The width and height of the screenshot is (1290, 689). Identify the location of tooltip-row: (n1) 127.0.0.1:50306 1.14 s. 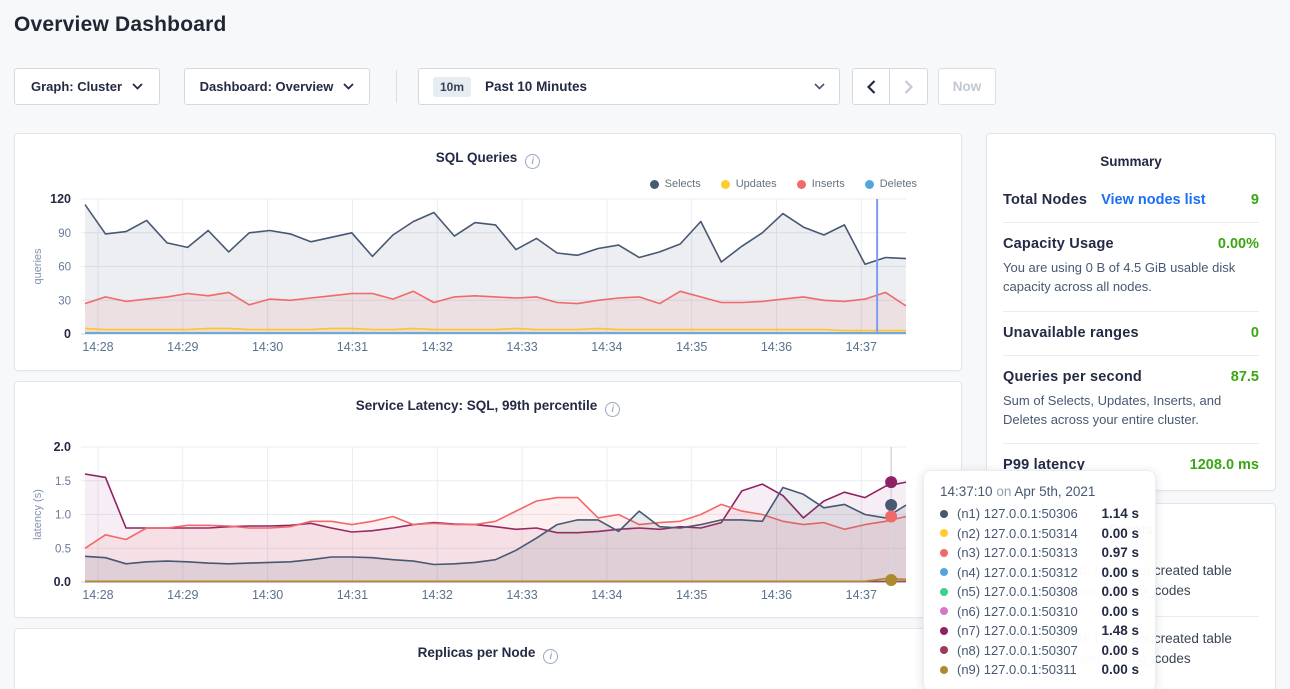
(1039, 513).